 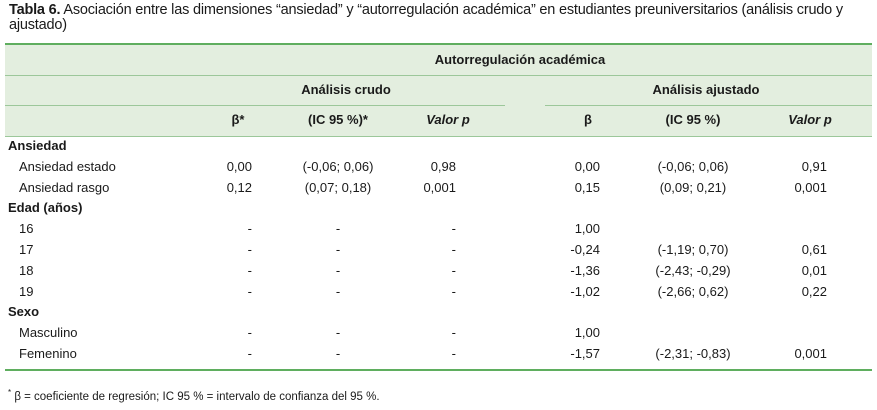 I want to click on col-header-beta-adjusted: β, so click(x=588, y=119).